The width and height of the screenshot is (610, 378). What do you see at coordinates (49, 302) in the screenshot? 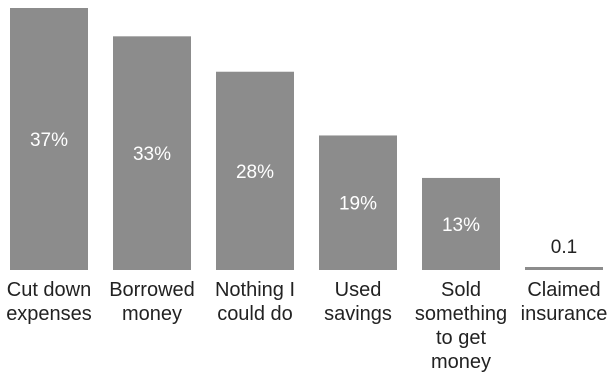
I see `category-label-0: Cut down expenses` at bounding box center [49, 302].